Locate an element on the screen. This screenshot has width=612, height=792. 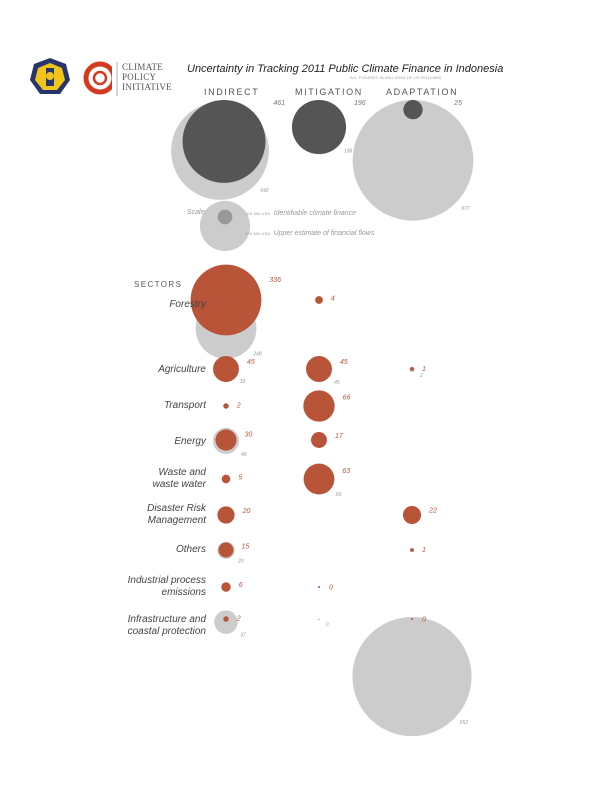
sector-disaster-risk-management-adaptation-identifiable-label: 22 is located at coordinates (432, 511).